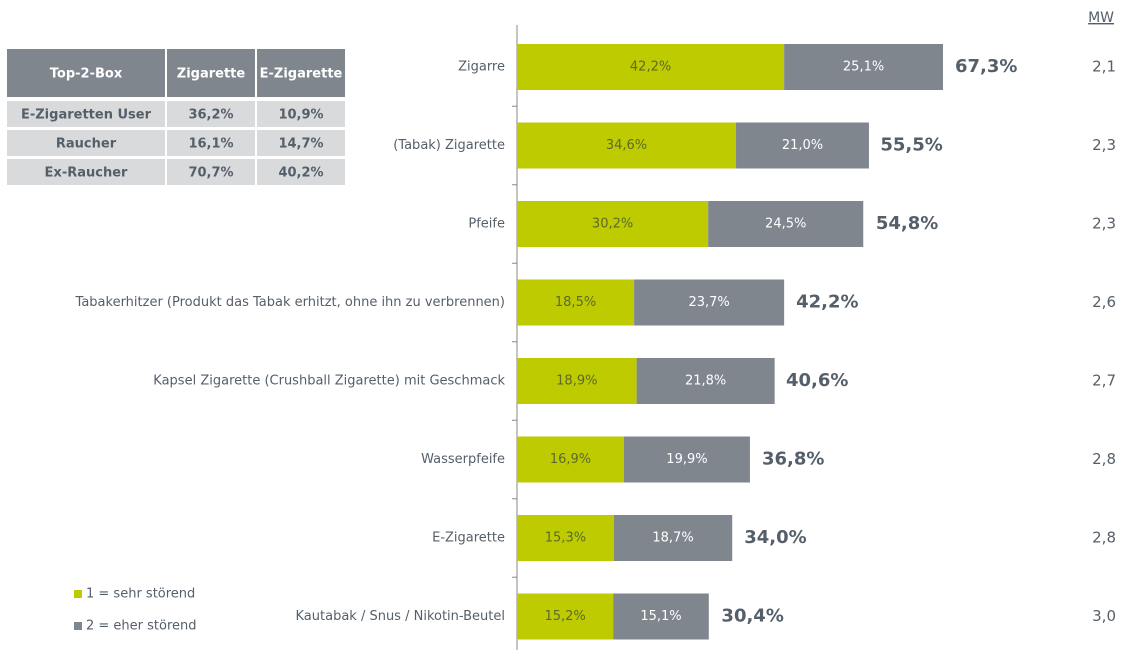 The image size is (1124, 657). I want to click on value-label: 15,1%, so click(660, 616).